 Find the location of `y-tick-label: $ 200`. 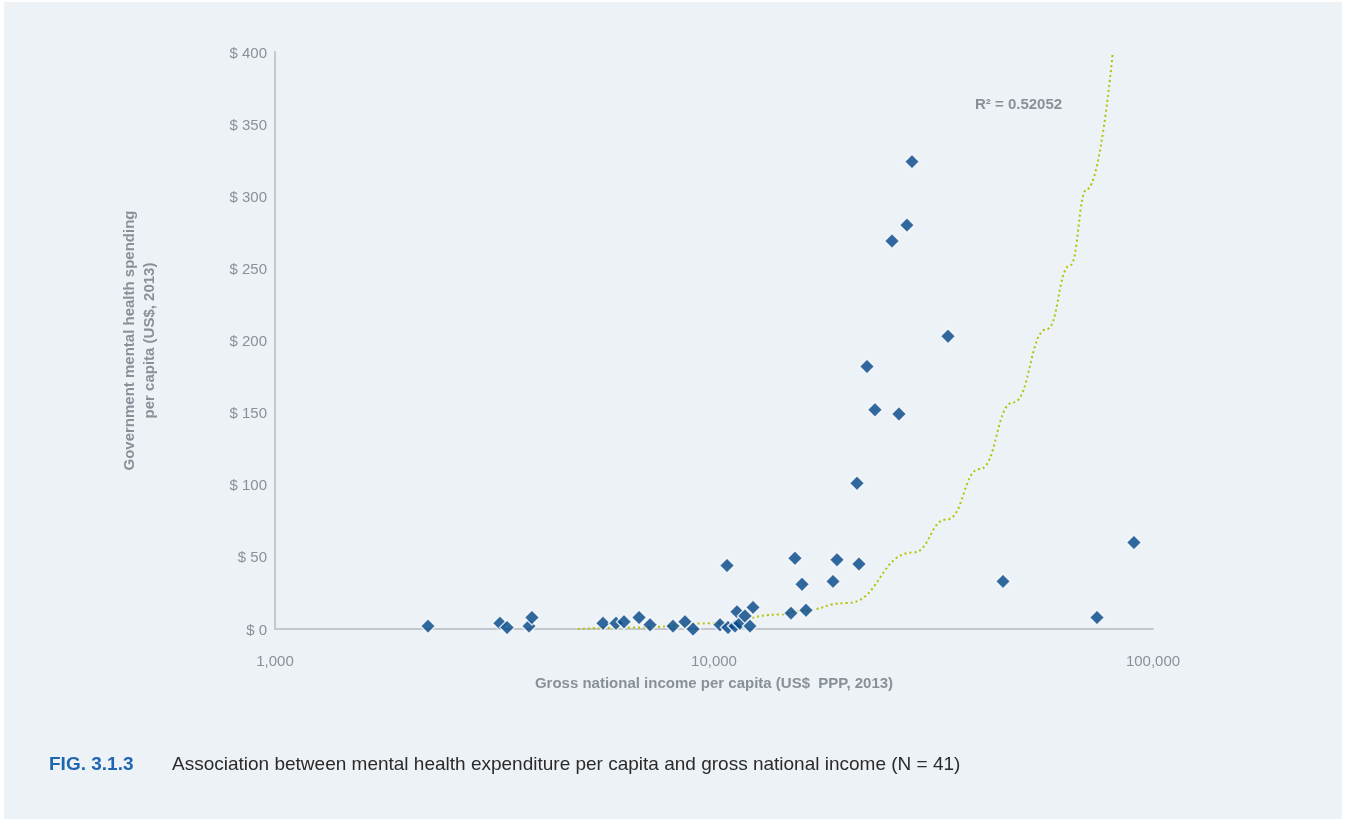

y-tick-label: $ 200 is located at coordinates (248, 340).